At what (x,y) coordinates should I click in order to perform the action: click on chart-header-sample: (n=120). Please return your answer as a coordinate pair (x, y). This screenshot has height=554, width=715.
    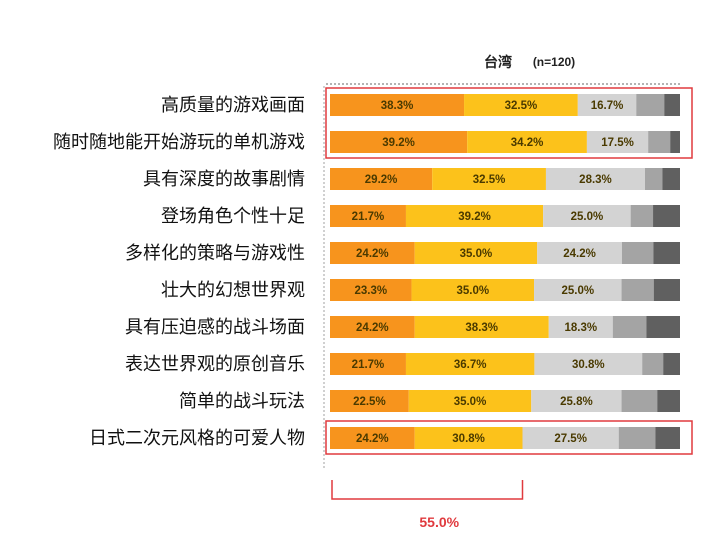
    Looking at the image, I should click on (554, 62).